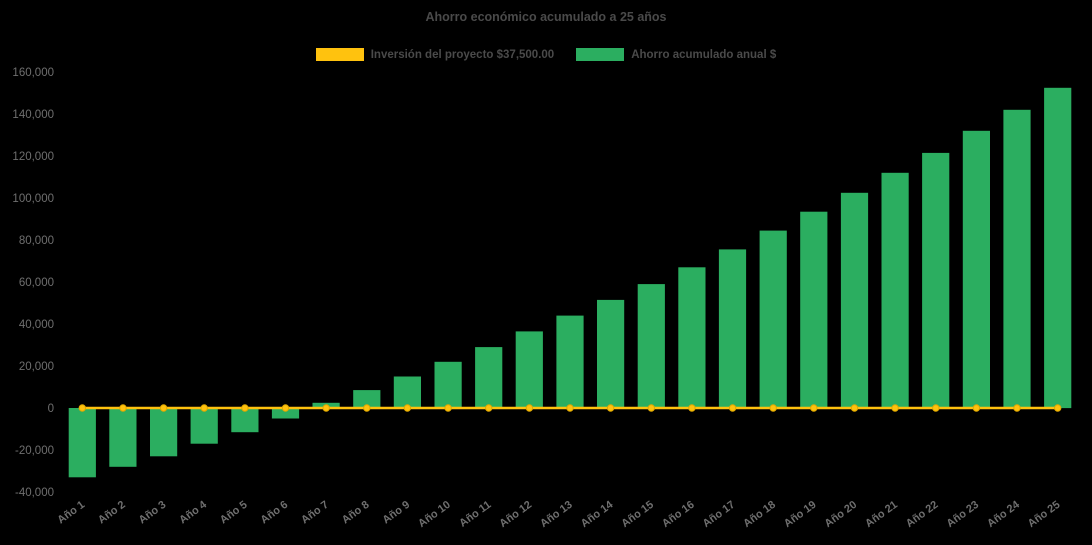 The height and width of the screenshot is (545, 1092). Describe the element at coordinates (704, 54) in the screenshot. I see `legend-label-savings: Ahorro acumulado anual $` at that location.